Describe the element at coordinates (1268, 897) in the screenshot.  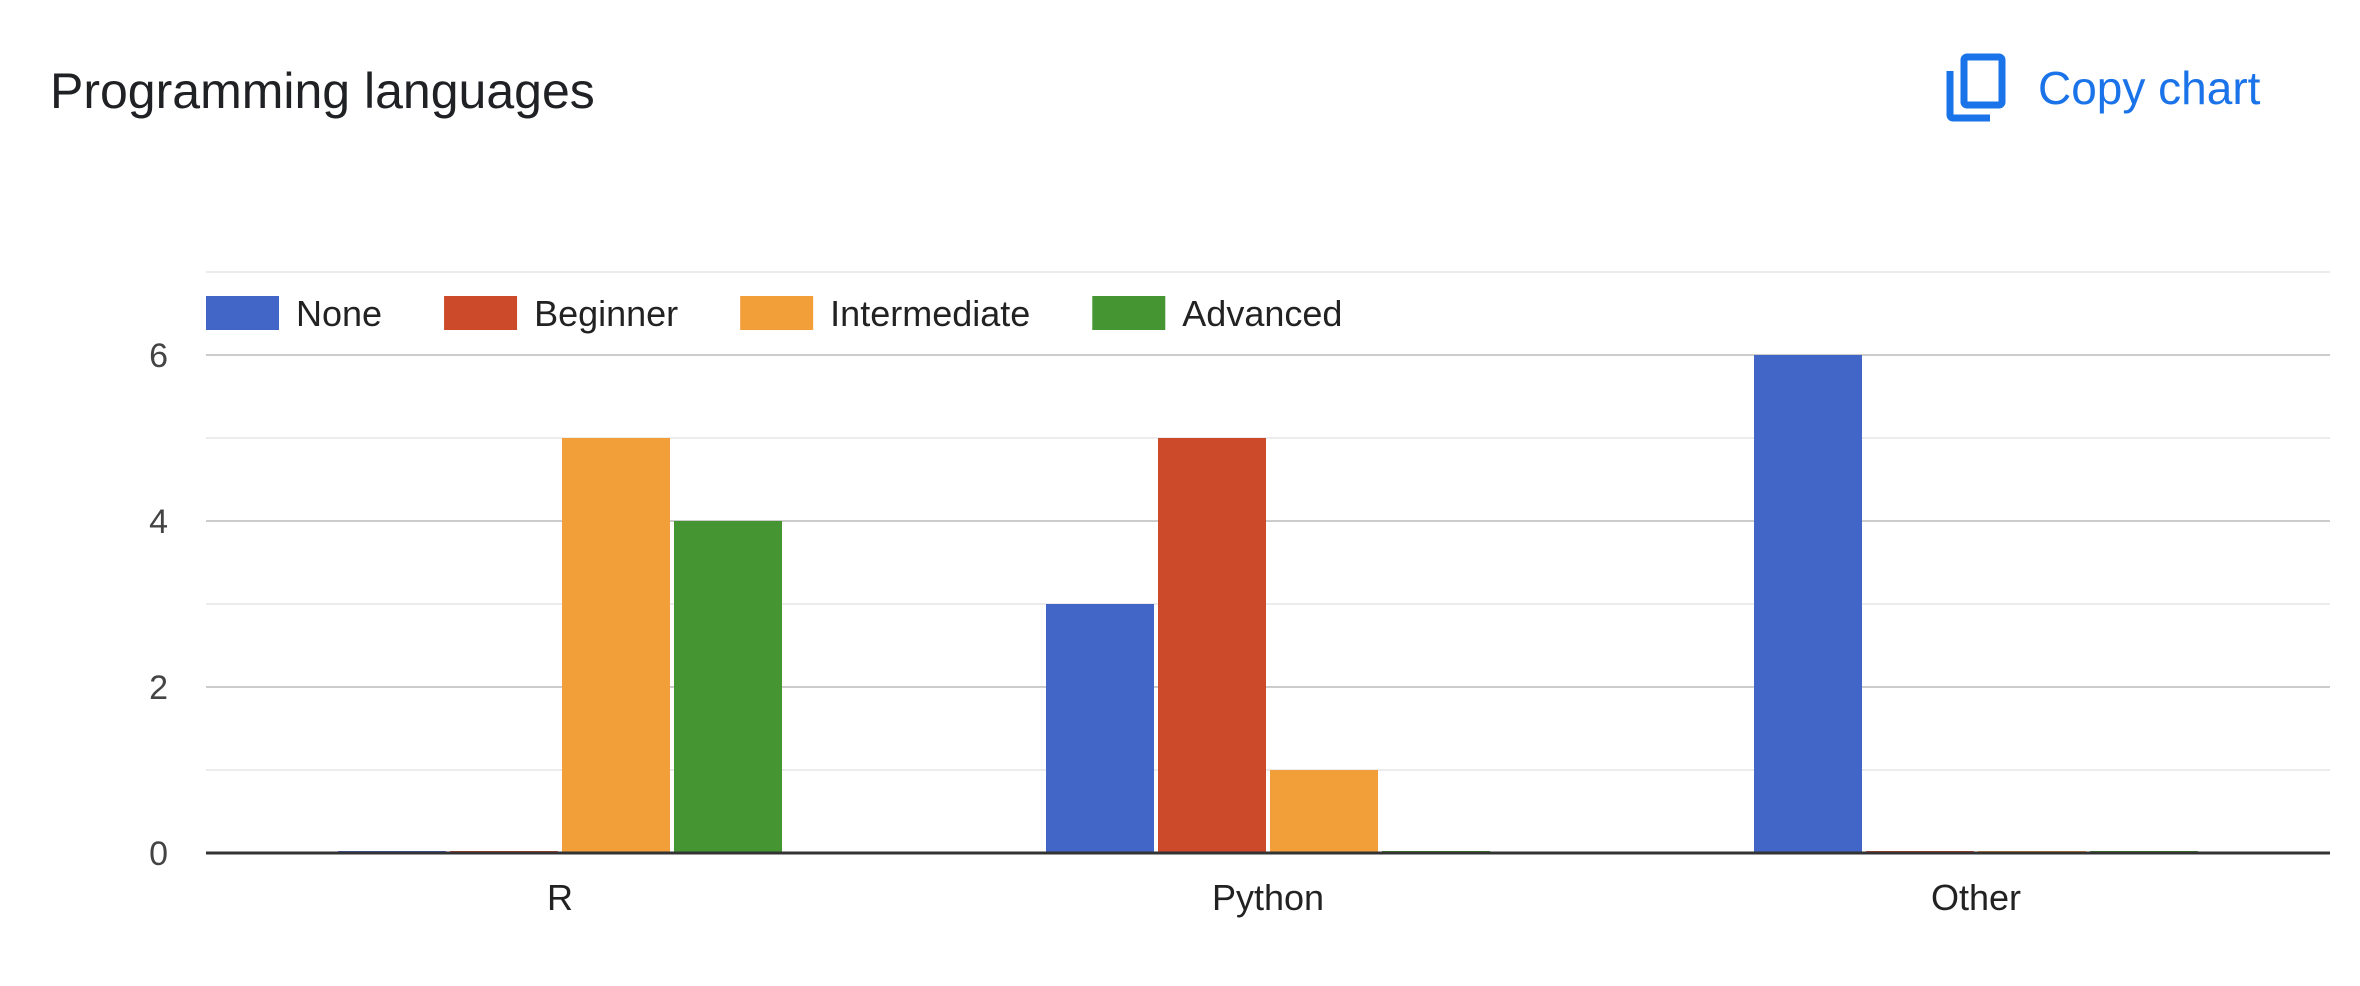
I see `x-category-label: Python` at that location.